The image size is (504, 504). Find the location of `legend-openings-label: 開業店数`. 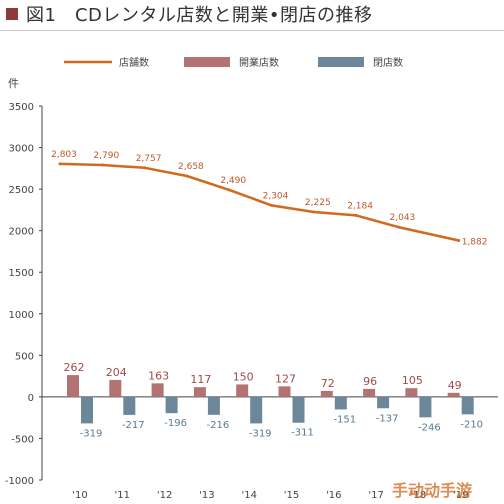

legend-openings-label: 開業店数 is located at coordinates (259, 62).